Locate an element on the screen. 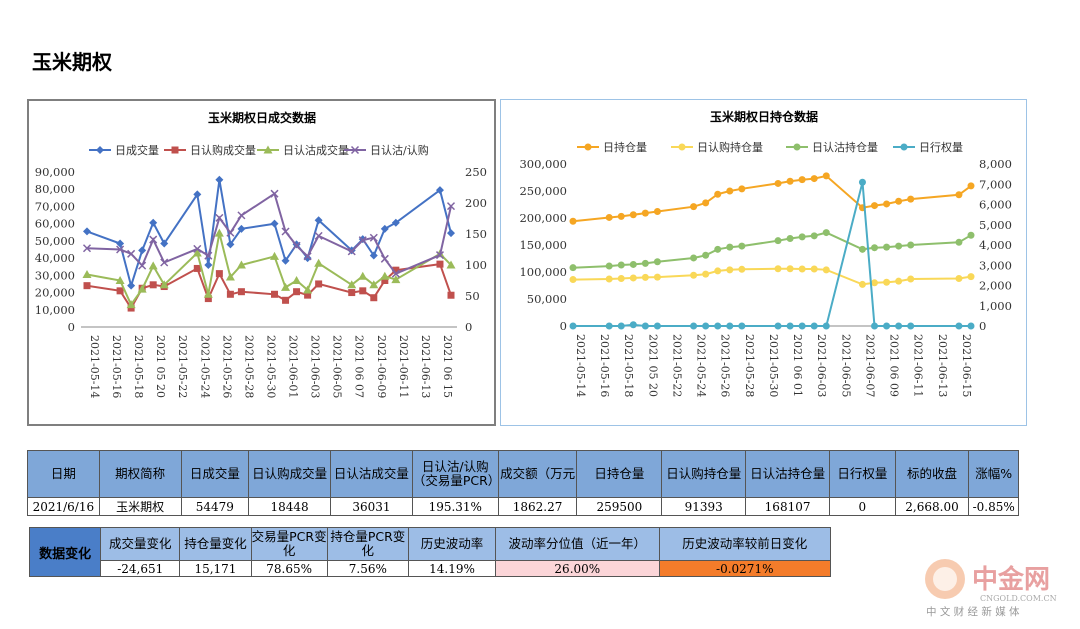 This screenshot has width=1080, height=629. cngold-logo-svg: 中金网 CNGOLD.COM.CN 中 文 财 经 新 媒 体 is located at coordinates (991, 588).